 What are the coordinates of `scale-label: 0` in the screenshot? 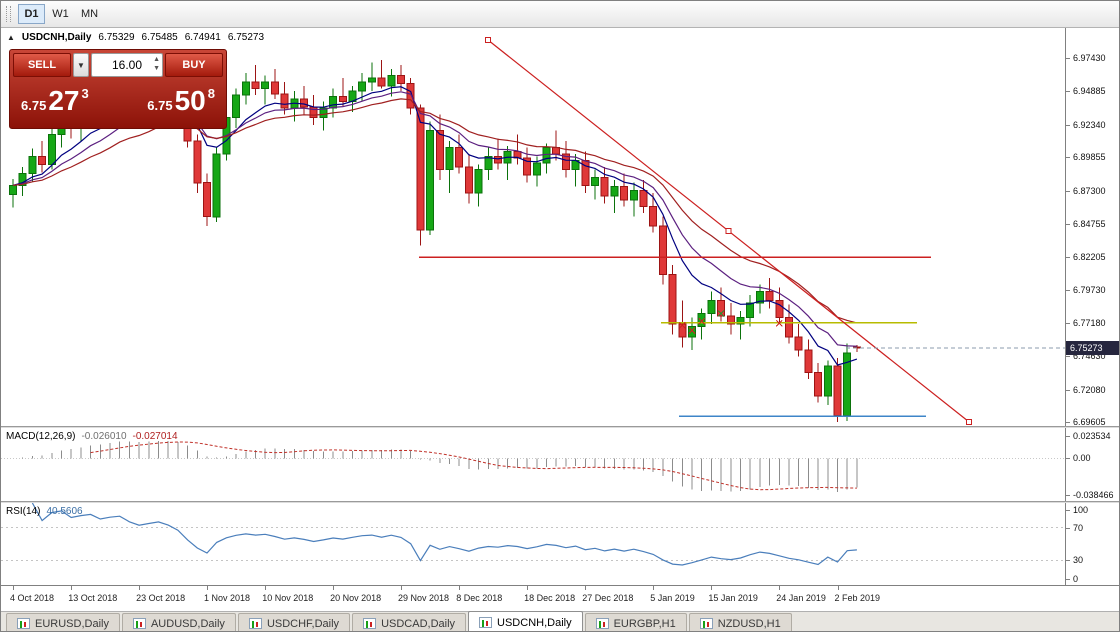 It's located at (1076, 579).